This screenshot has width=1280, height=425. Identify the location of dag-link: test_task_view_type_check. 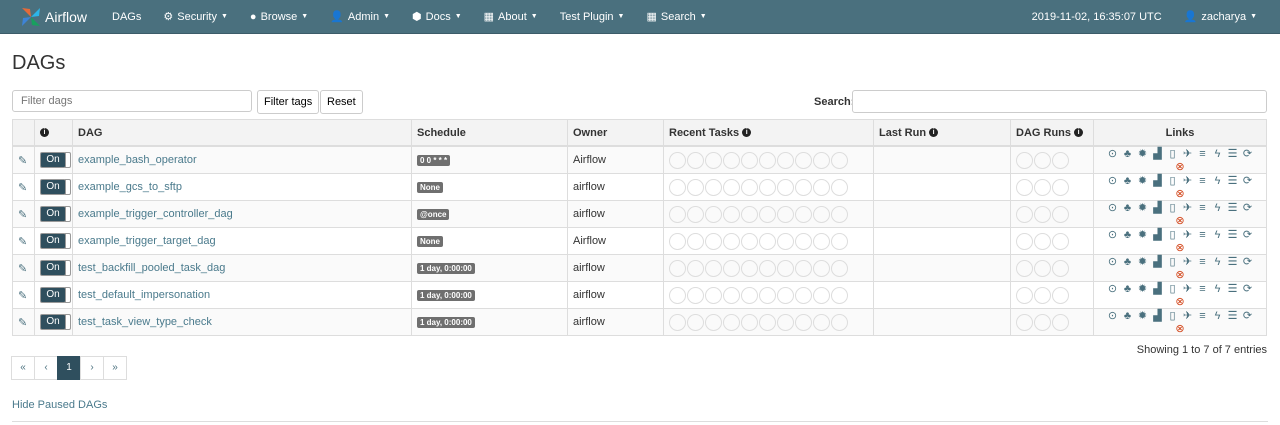
(145, 322).